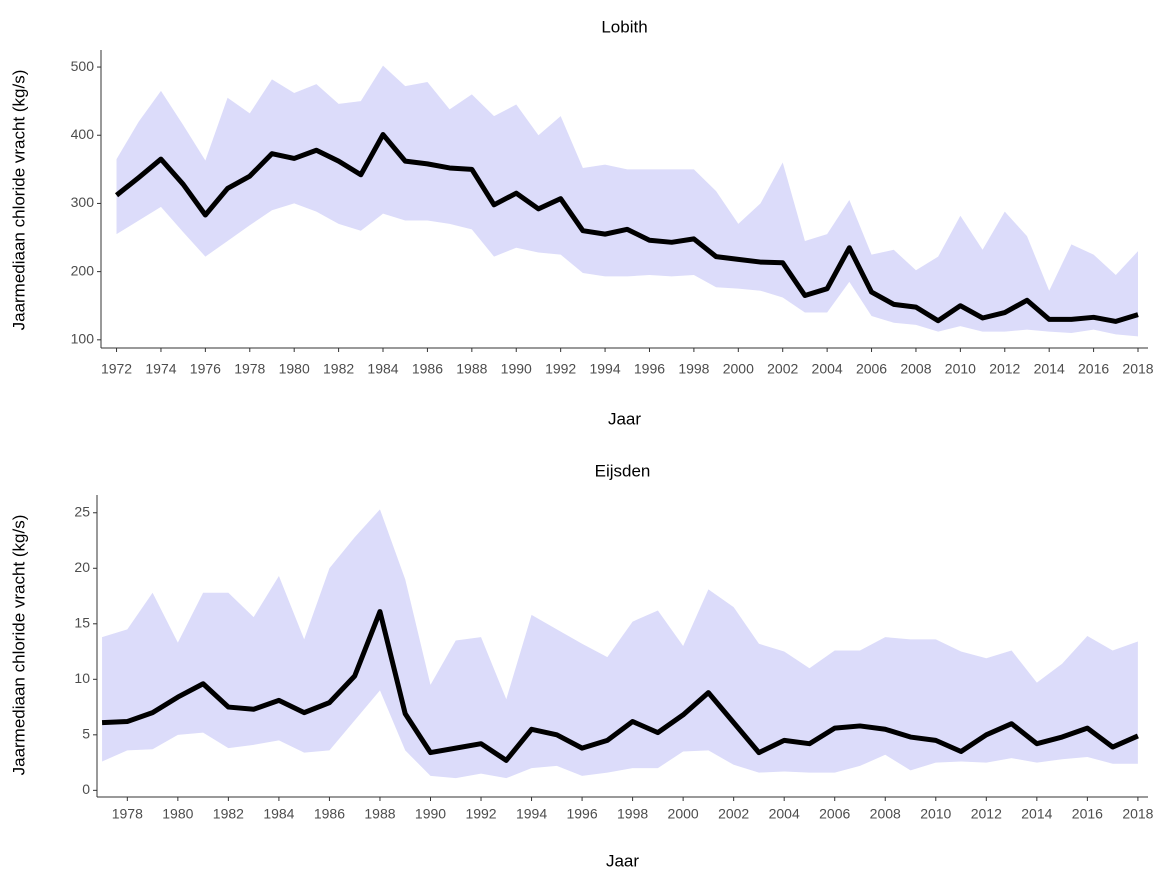 The height and width of the screenshot is (871, 1165). I want to click on y-tick-label: 300, so click(83, 202).